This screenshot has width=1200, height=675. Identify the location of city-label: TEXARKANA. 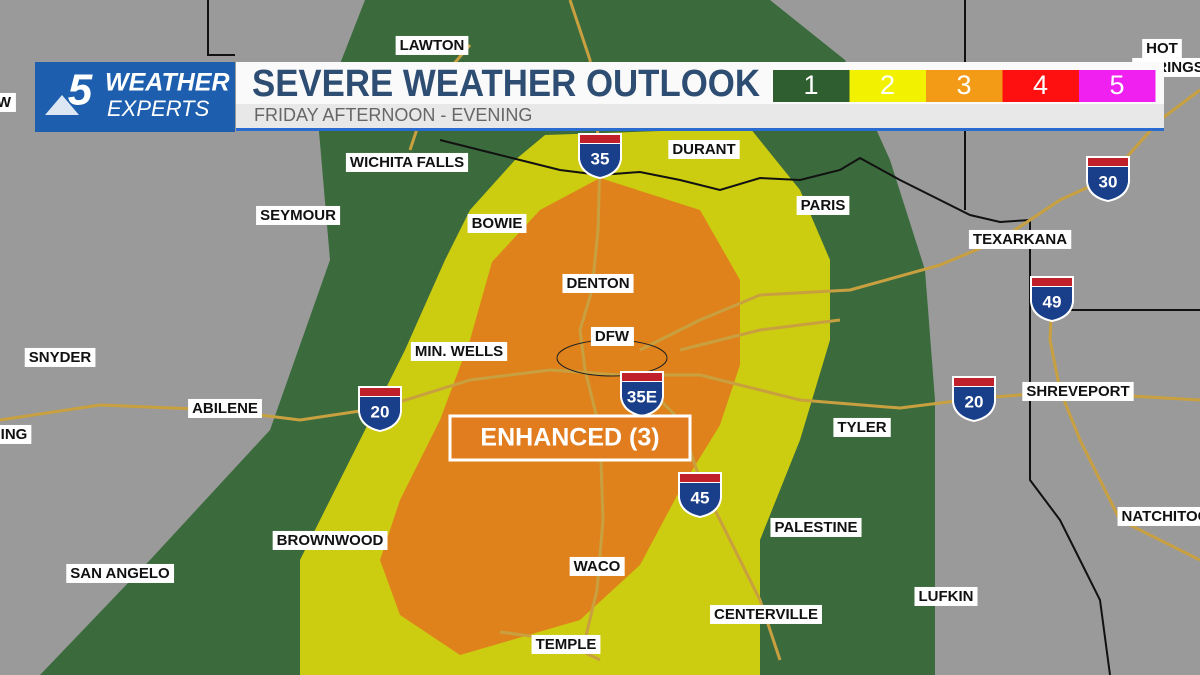
(1020, 239).